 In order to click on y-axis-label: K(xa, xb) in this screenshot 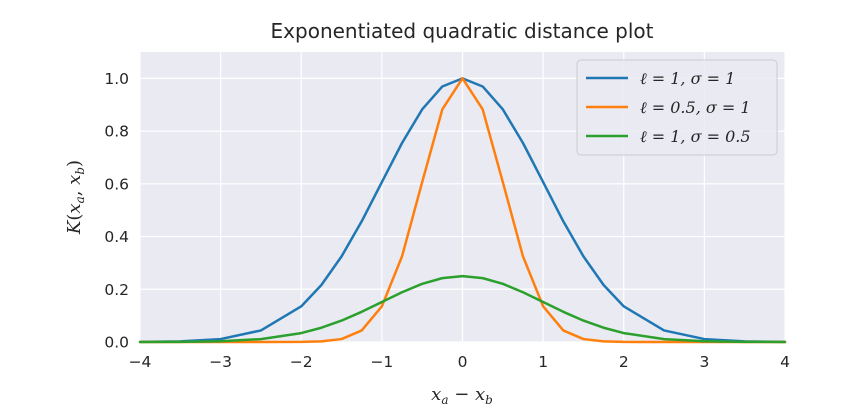, I will do `click(75, 197)`.